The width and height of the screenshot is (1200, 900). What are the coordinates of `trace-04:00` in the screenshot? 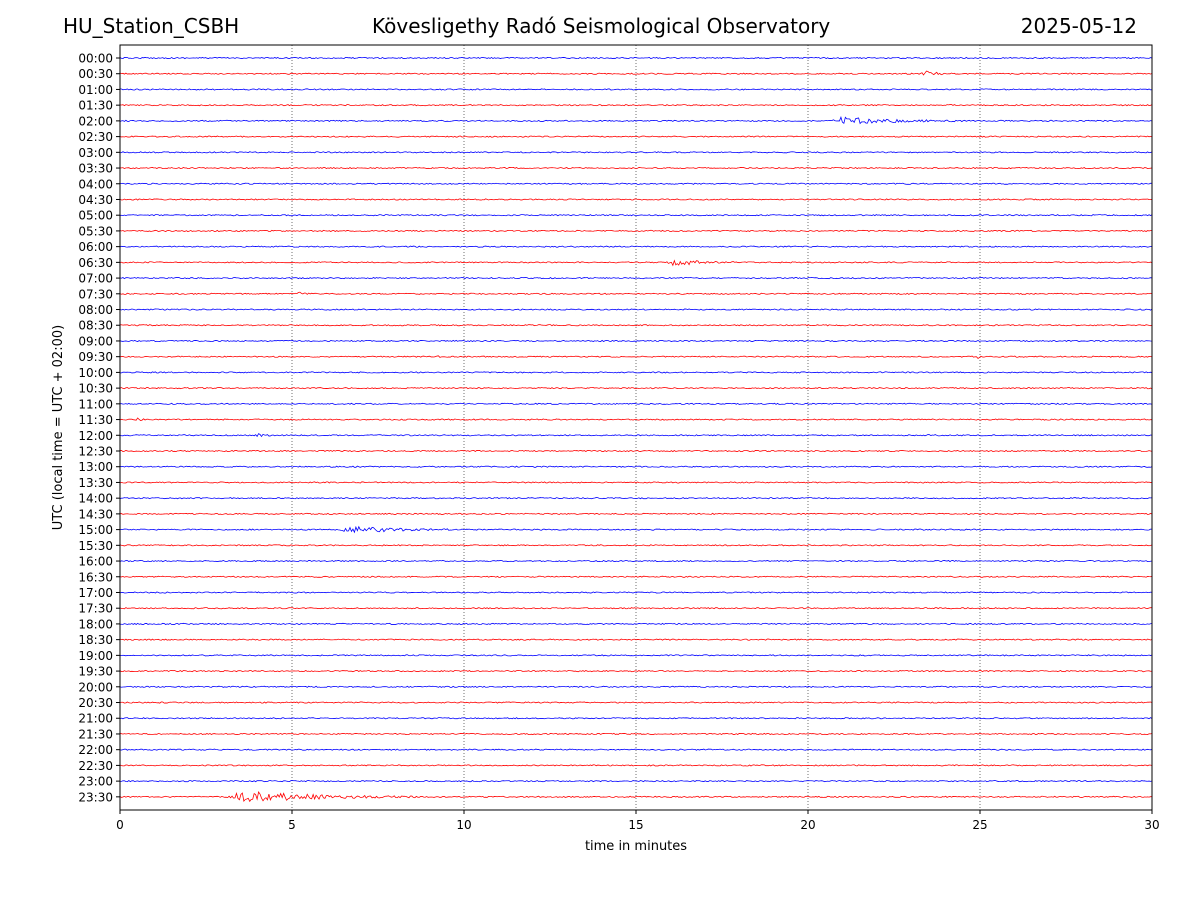 It's located at (636, 183).